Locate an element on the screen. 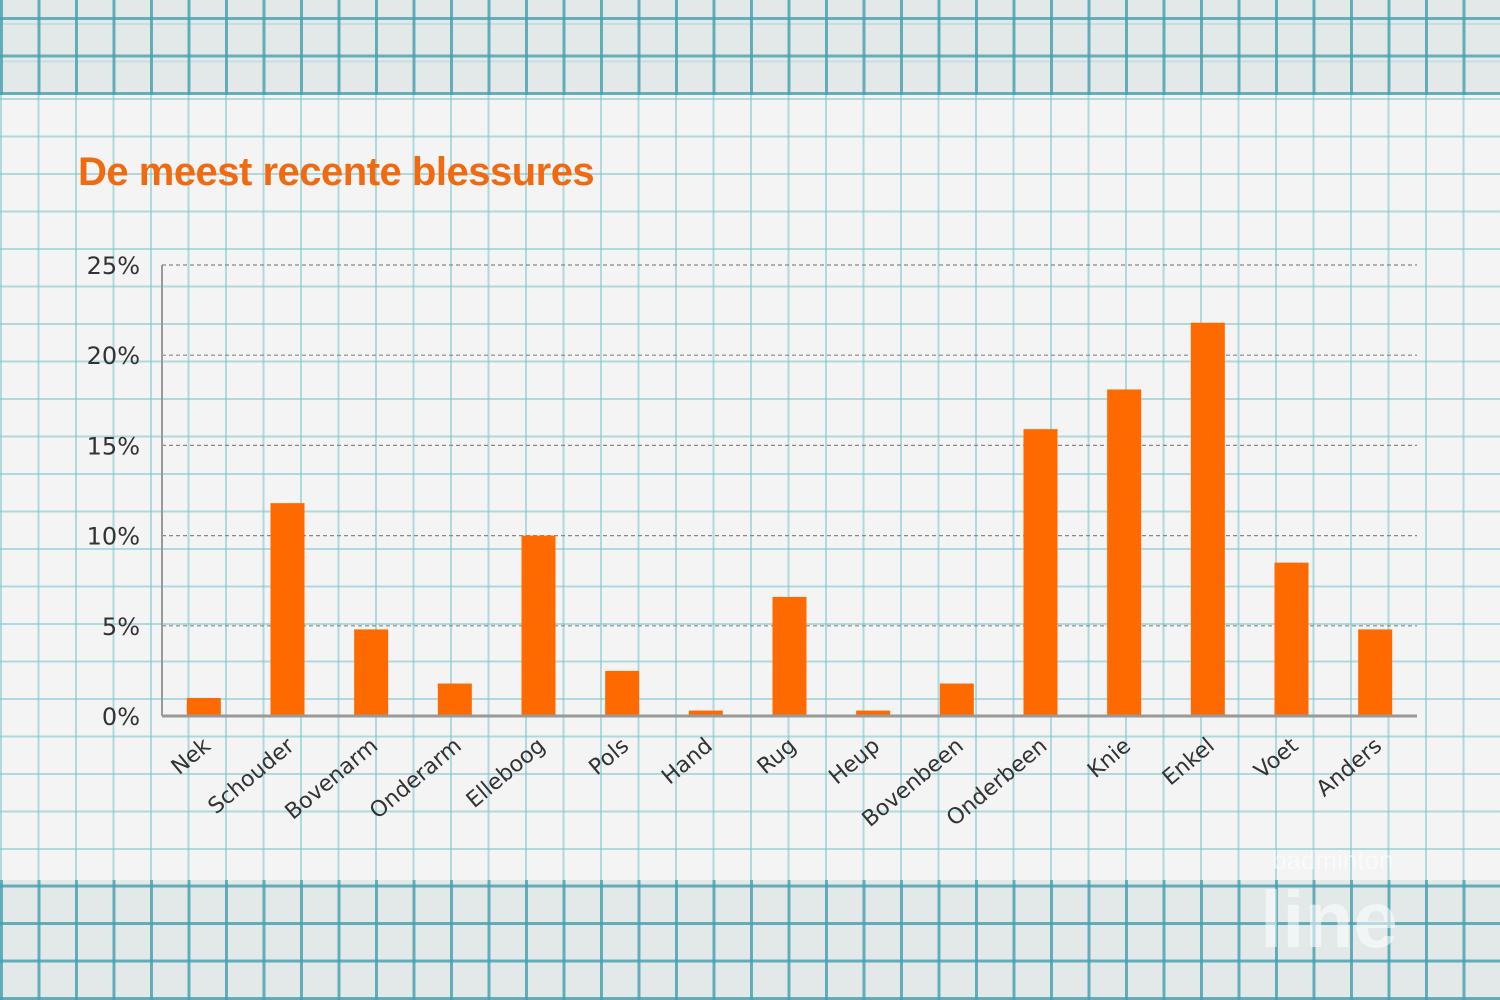 The height and width of the screenshot is (1000, 1500). bar-anders is located at coordinates (1375, 672).